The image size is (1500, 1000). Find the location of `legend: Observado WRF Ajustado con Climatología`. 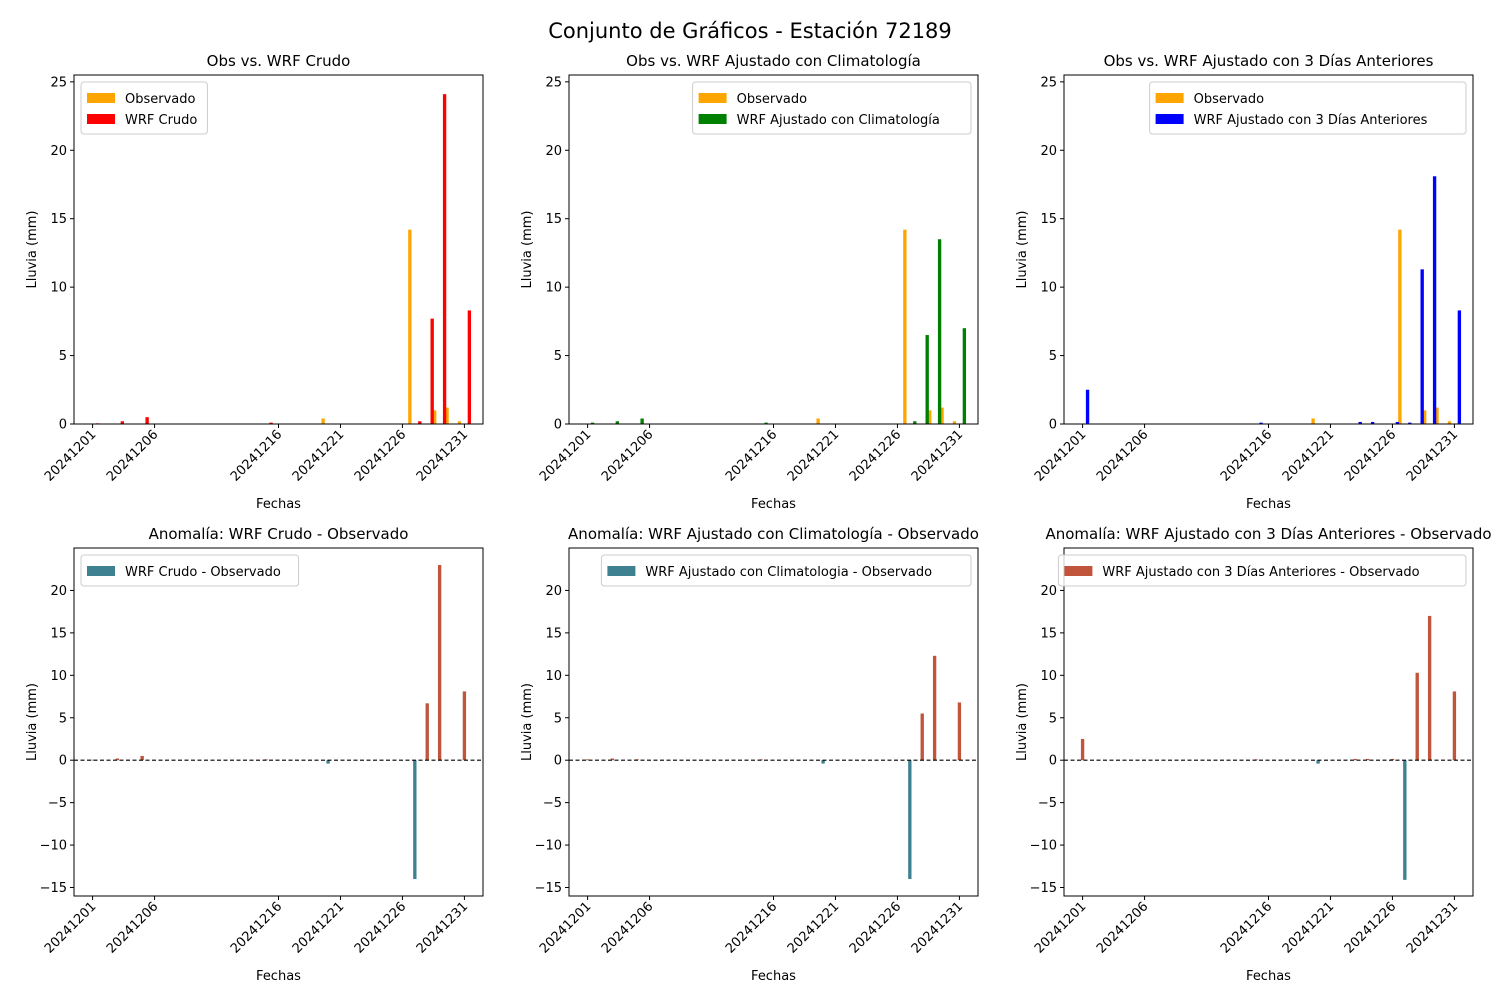

legend: Observado WRF Ajustado con Climatología is located at coordinates (832, 108).